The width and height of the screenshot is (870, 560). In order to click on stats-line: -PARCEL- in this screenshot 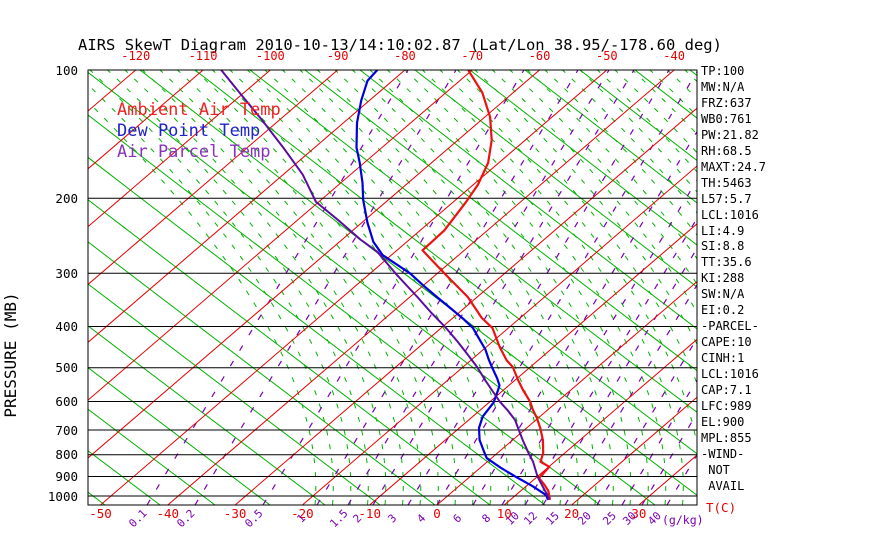, I will do `click(730, 326)`.